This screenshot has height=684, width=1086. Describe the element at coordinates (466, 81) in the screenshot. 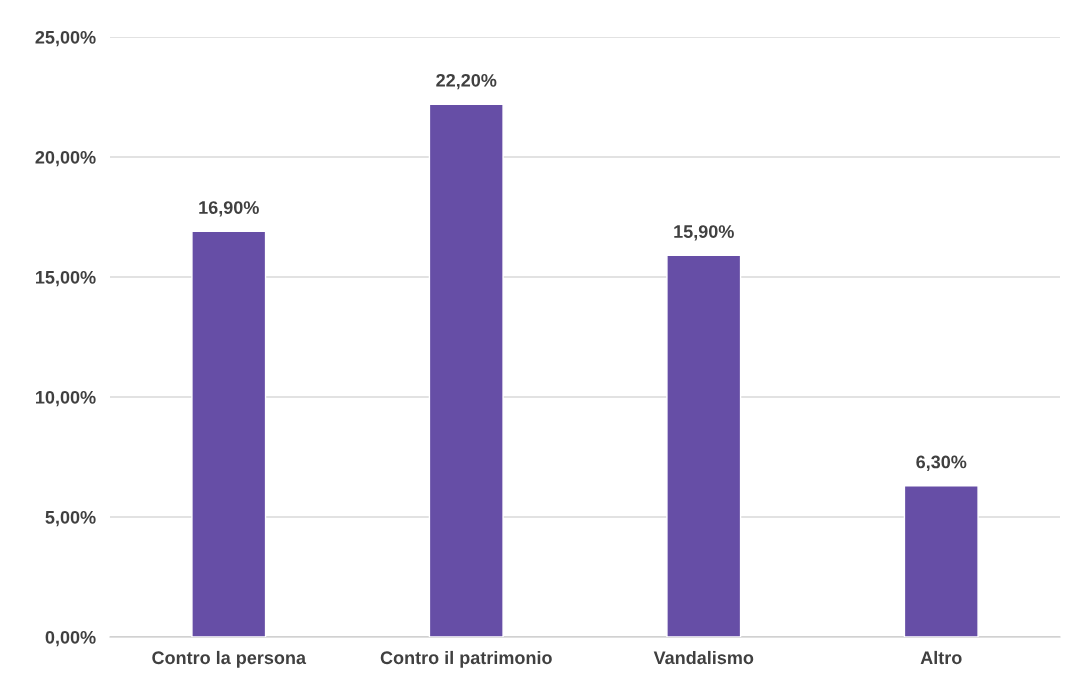

I see `data-label: 22,20%` at that location.